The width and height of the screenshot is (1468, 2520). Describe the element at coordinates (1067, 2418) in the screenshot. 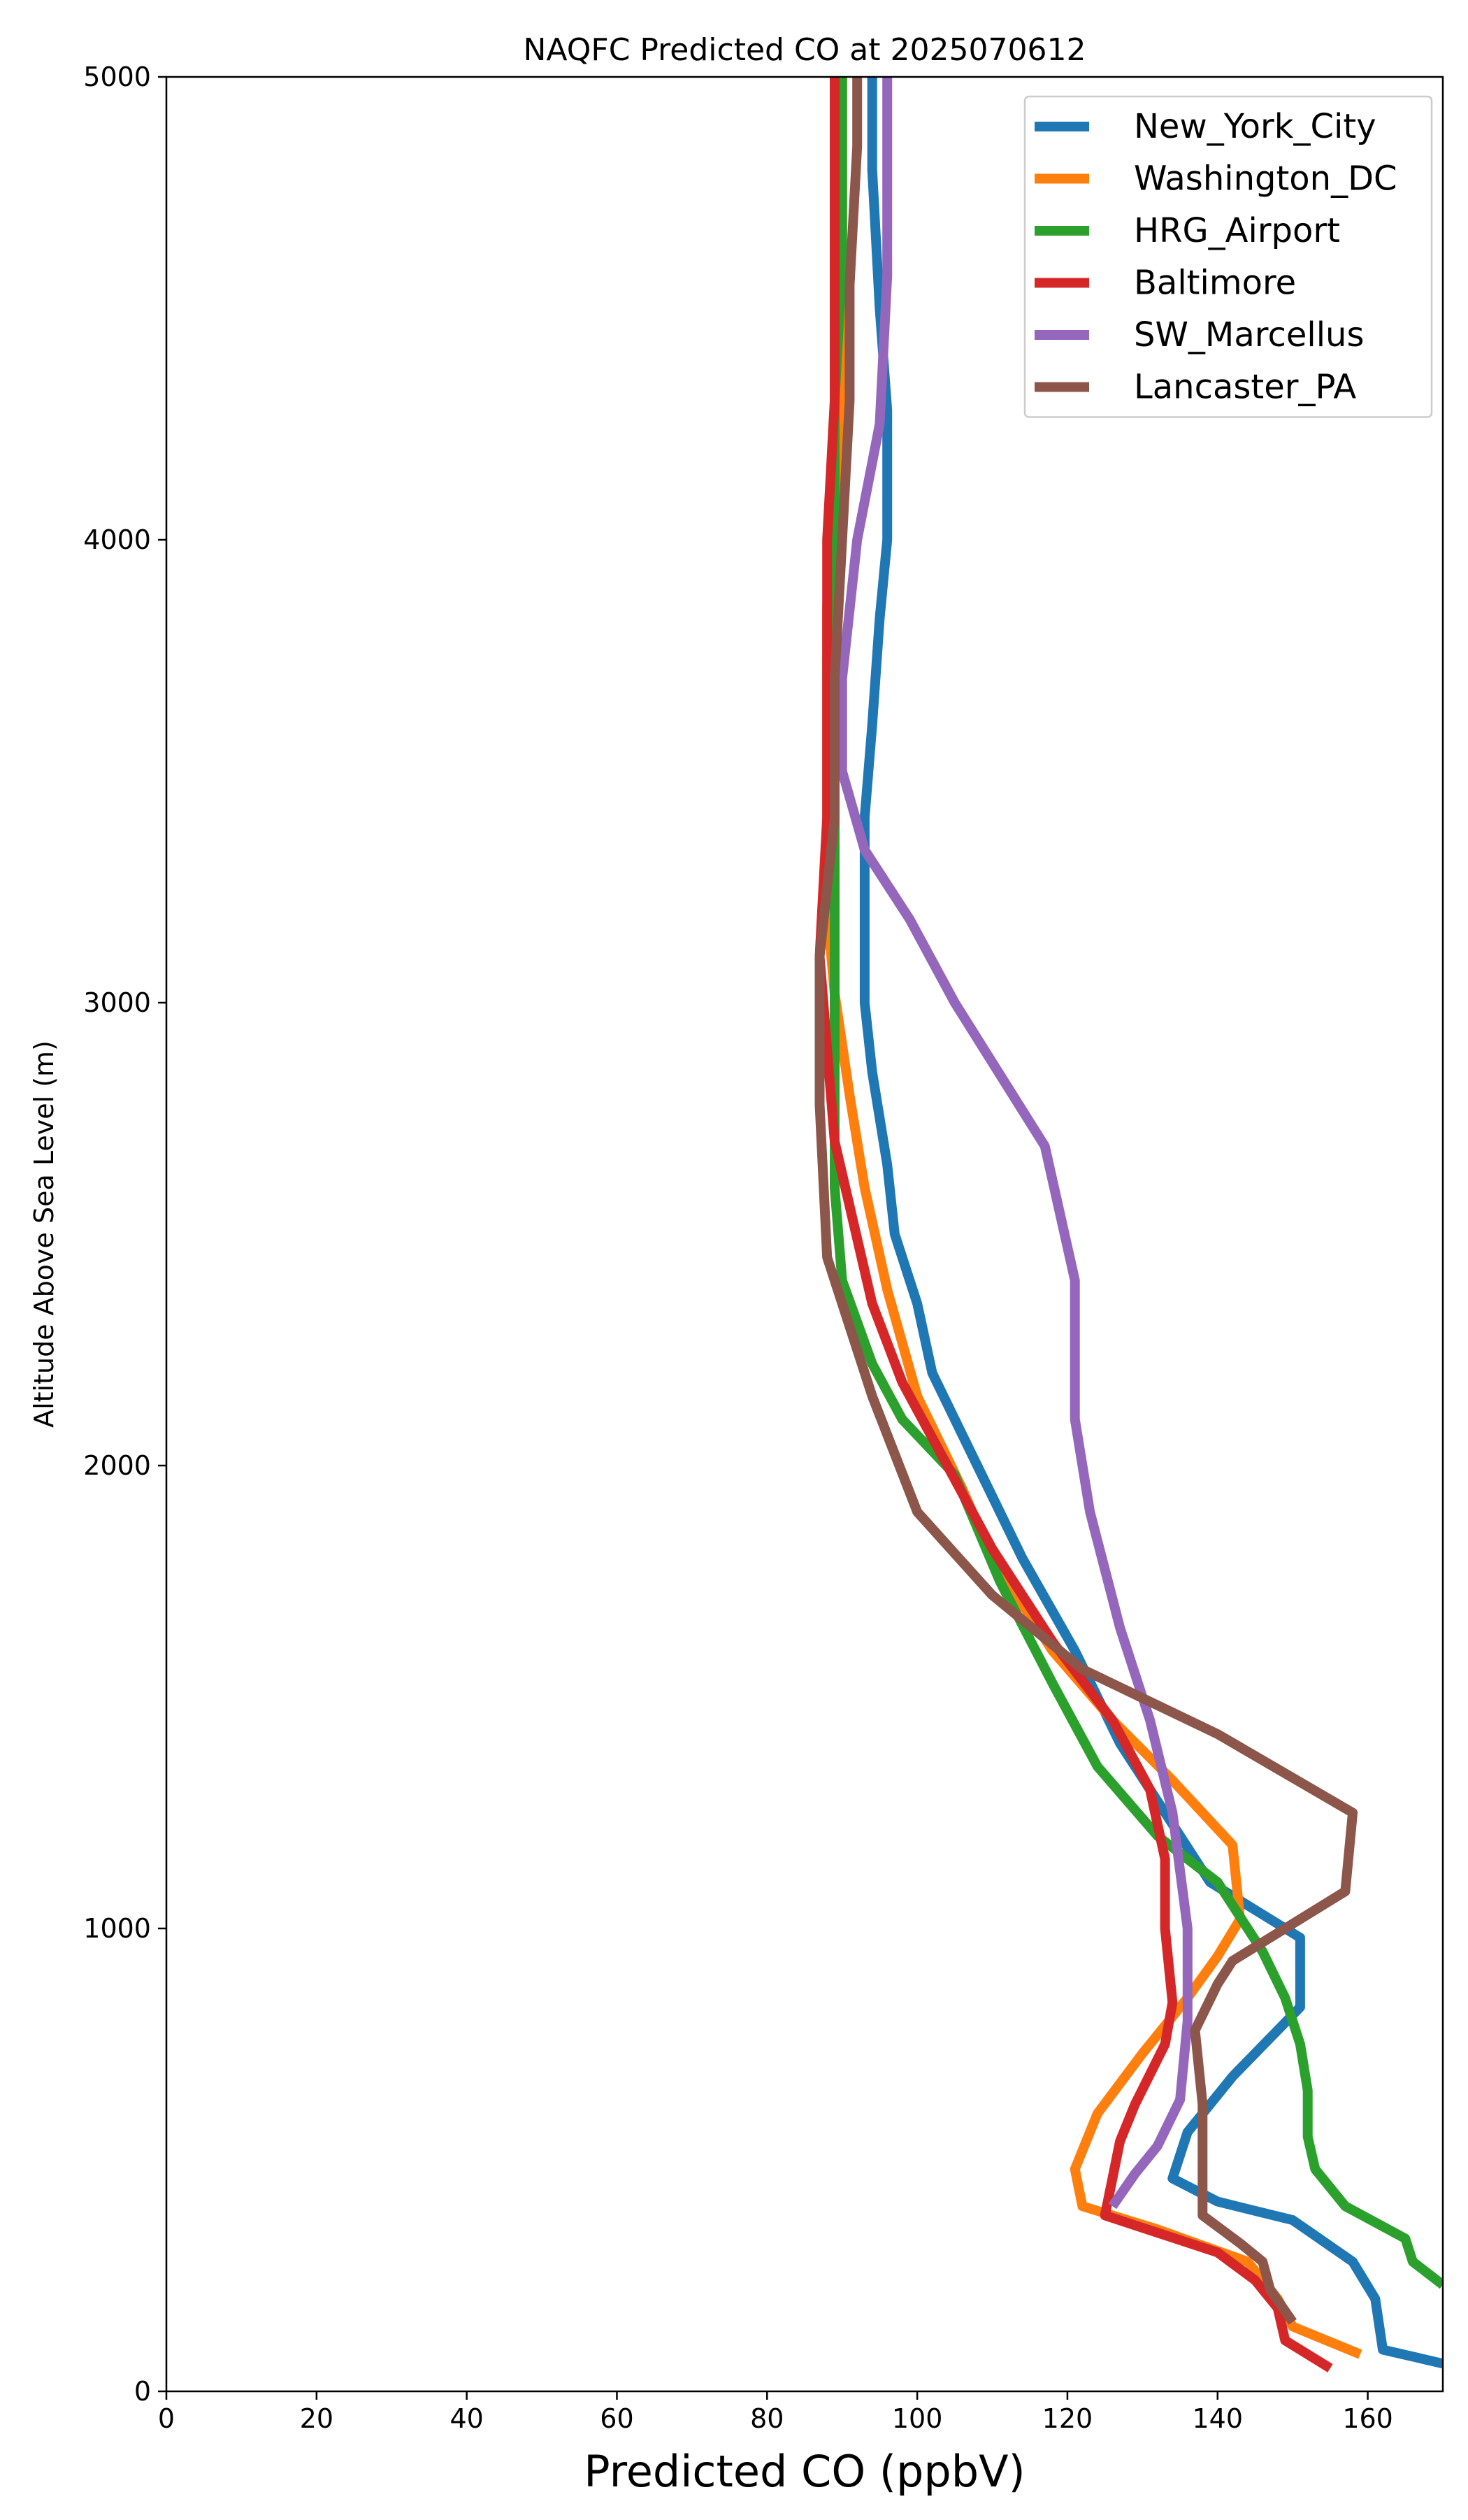

I see `x-tick-label: 120` at that location.